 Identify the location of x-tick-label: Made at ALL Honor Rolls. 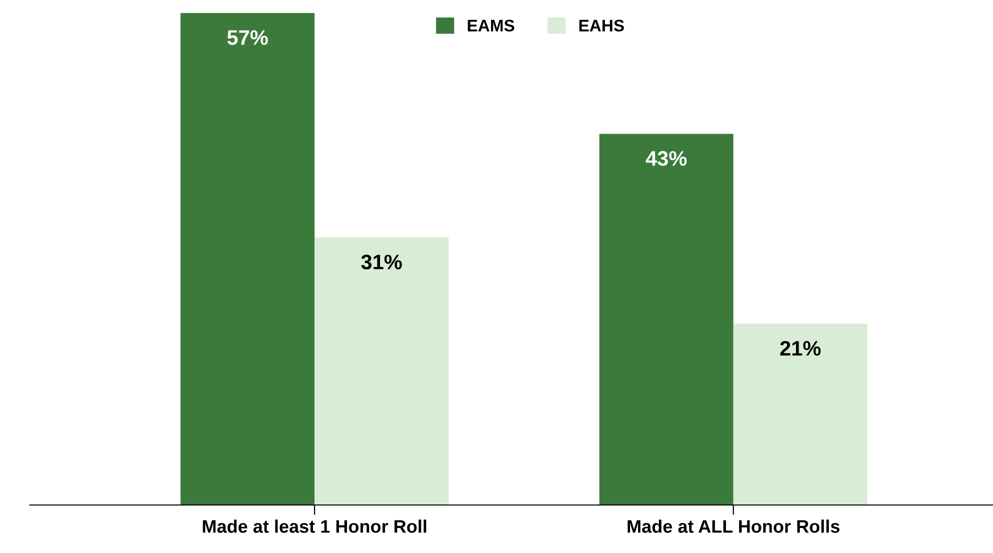
(734, 526).